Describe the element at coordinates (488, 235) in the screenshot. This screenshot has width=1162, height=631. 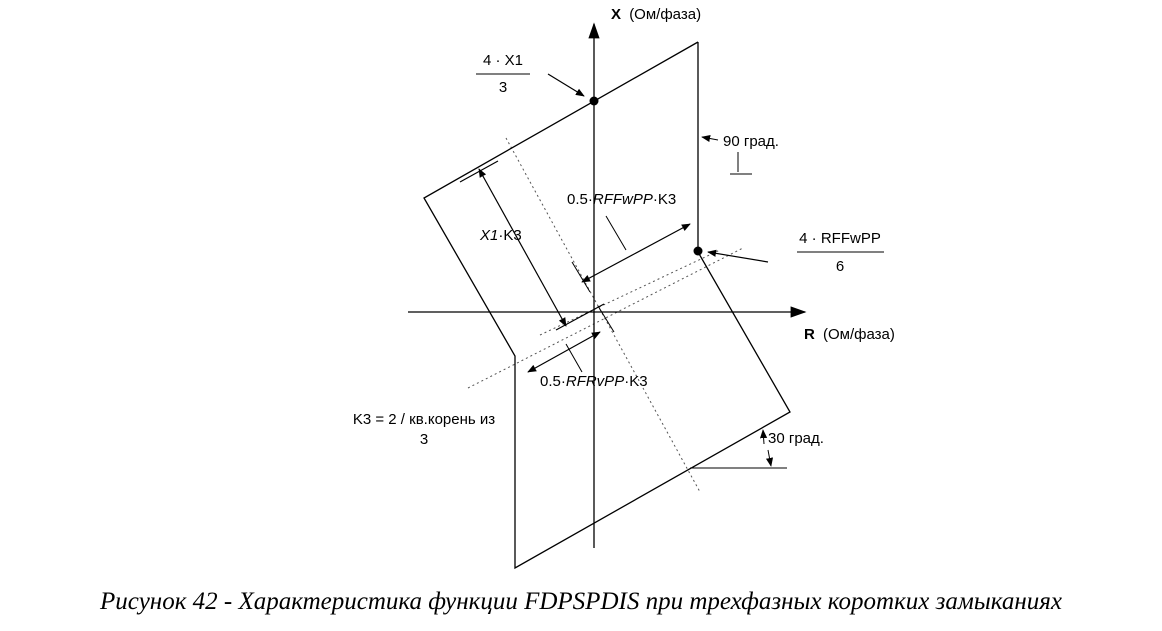
I see `x1-k3-label-italic: X1` at that location.